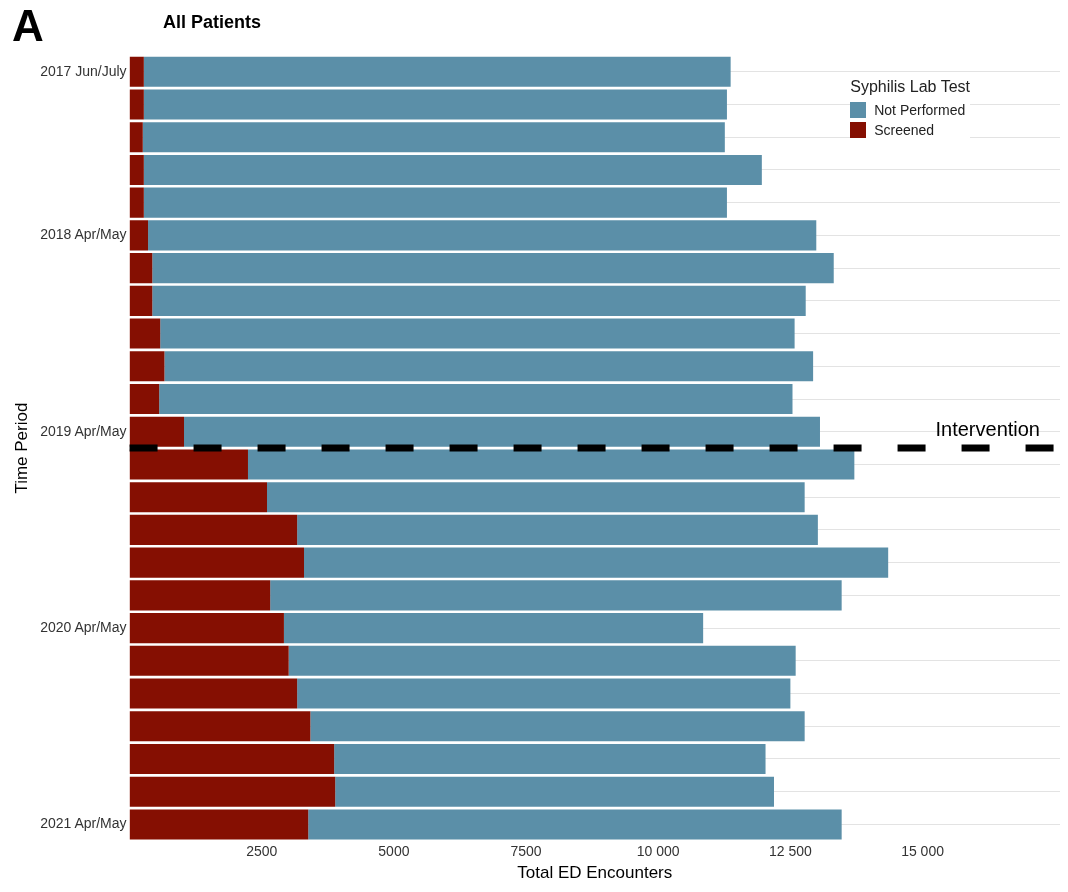 This screenshot has width=1068, height=892. Describe the element at coordinates (212, 22) in the screenshot. I see `chart-title: All Patients` at that location.